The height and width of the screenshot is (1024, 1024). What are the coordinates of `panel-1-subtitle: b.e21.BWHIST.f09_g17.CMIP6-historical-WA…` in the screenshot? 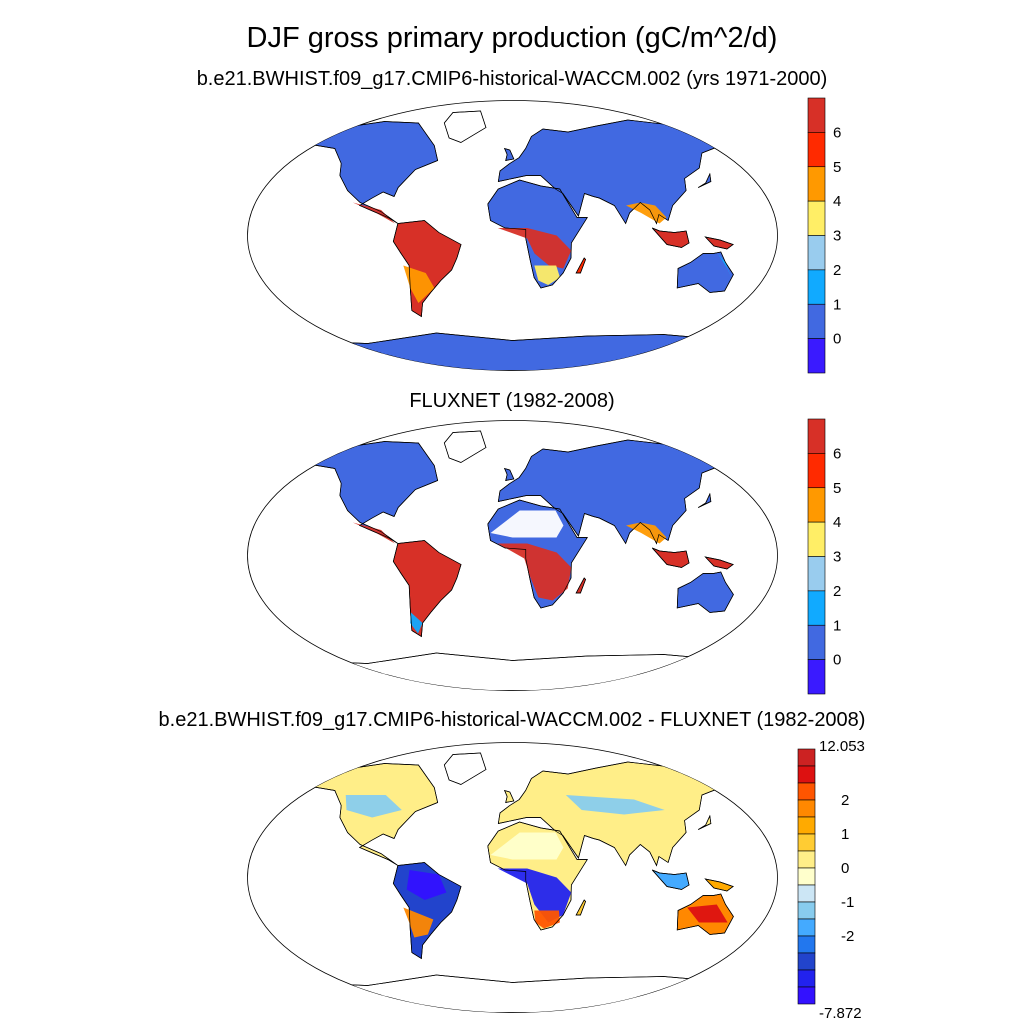 It's located at (512, 79).